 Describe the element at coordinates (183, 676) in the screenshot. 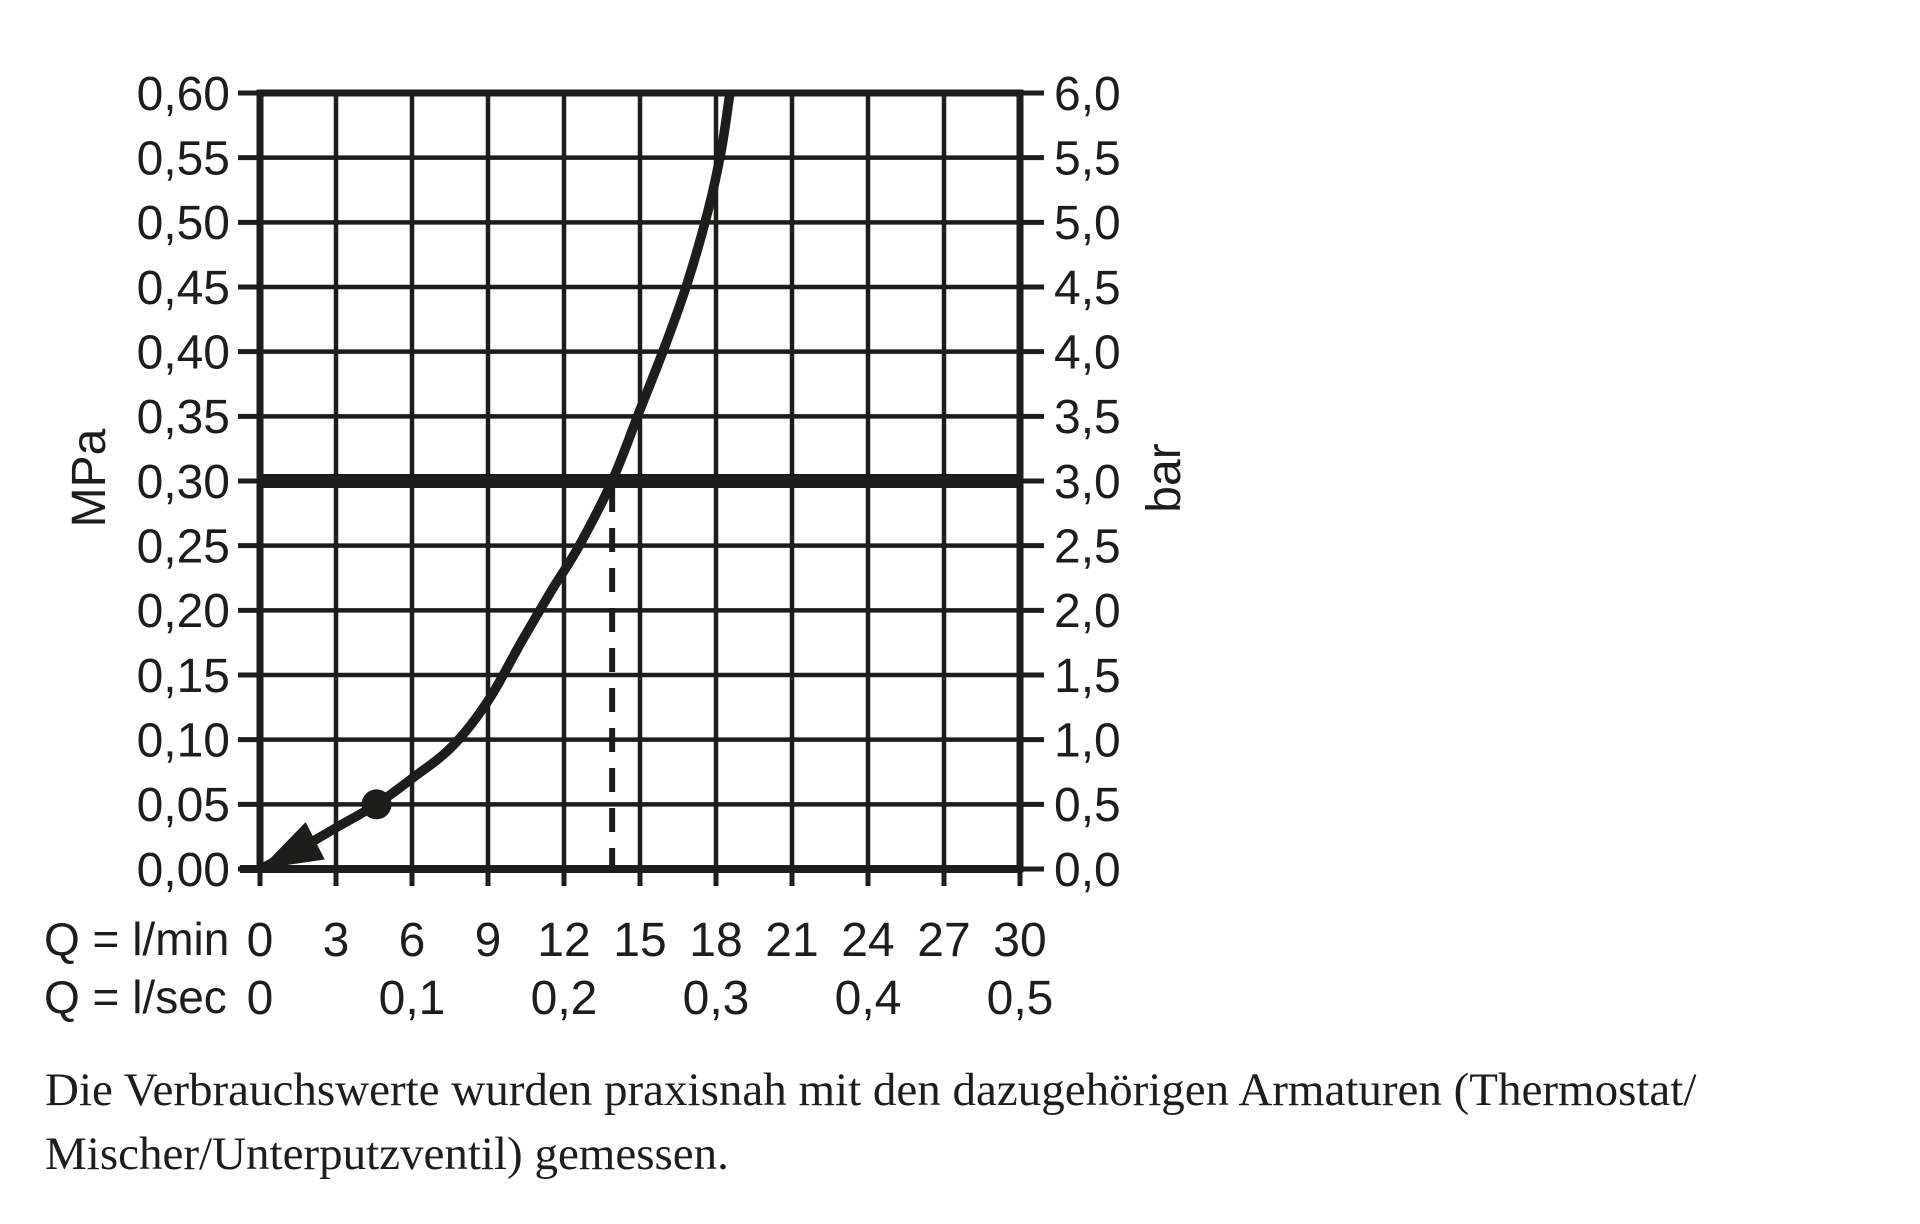

I see `y-left-tick-label: 0,15` at that location.